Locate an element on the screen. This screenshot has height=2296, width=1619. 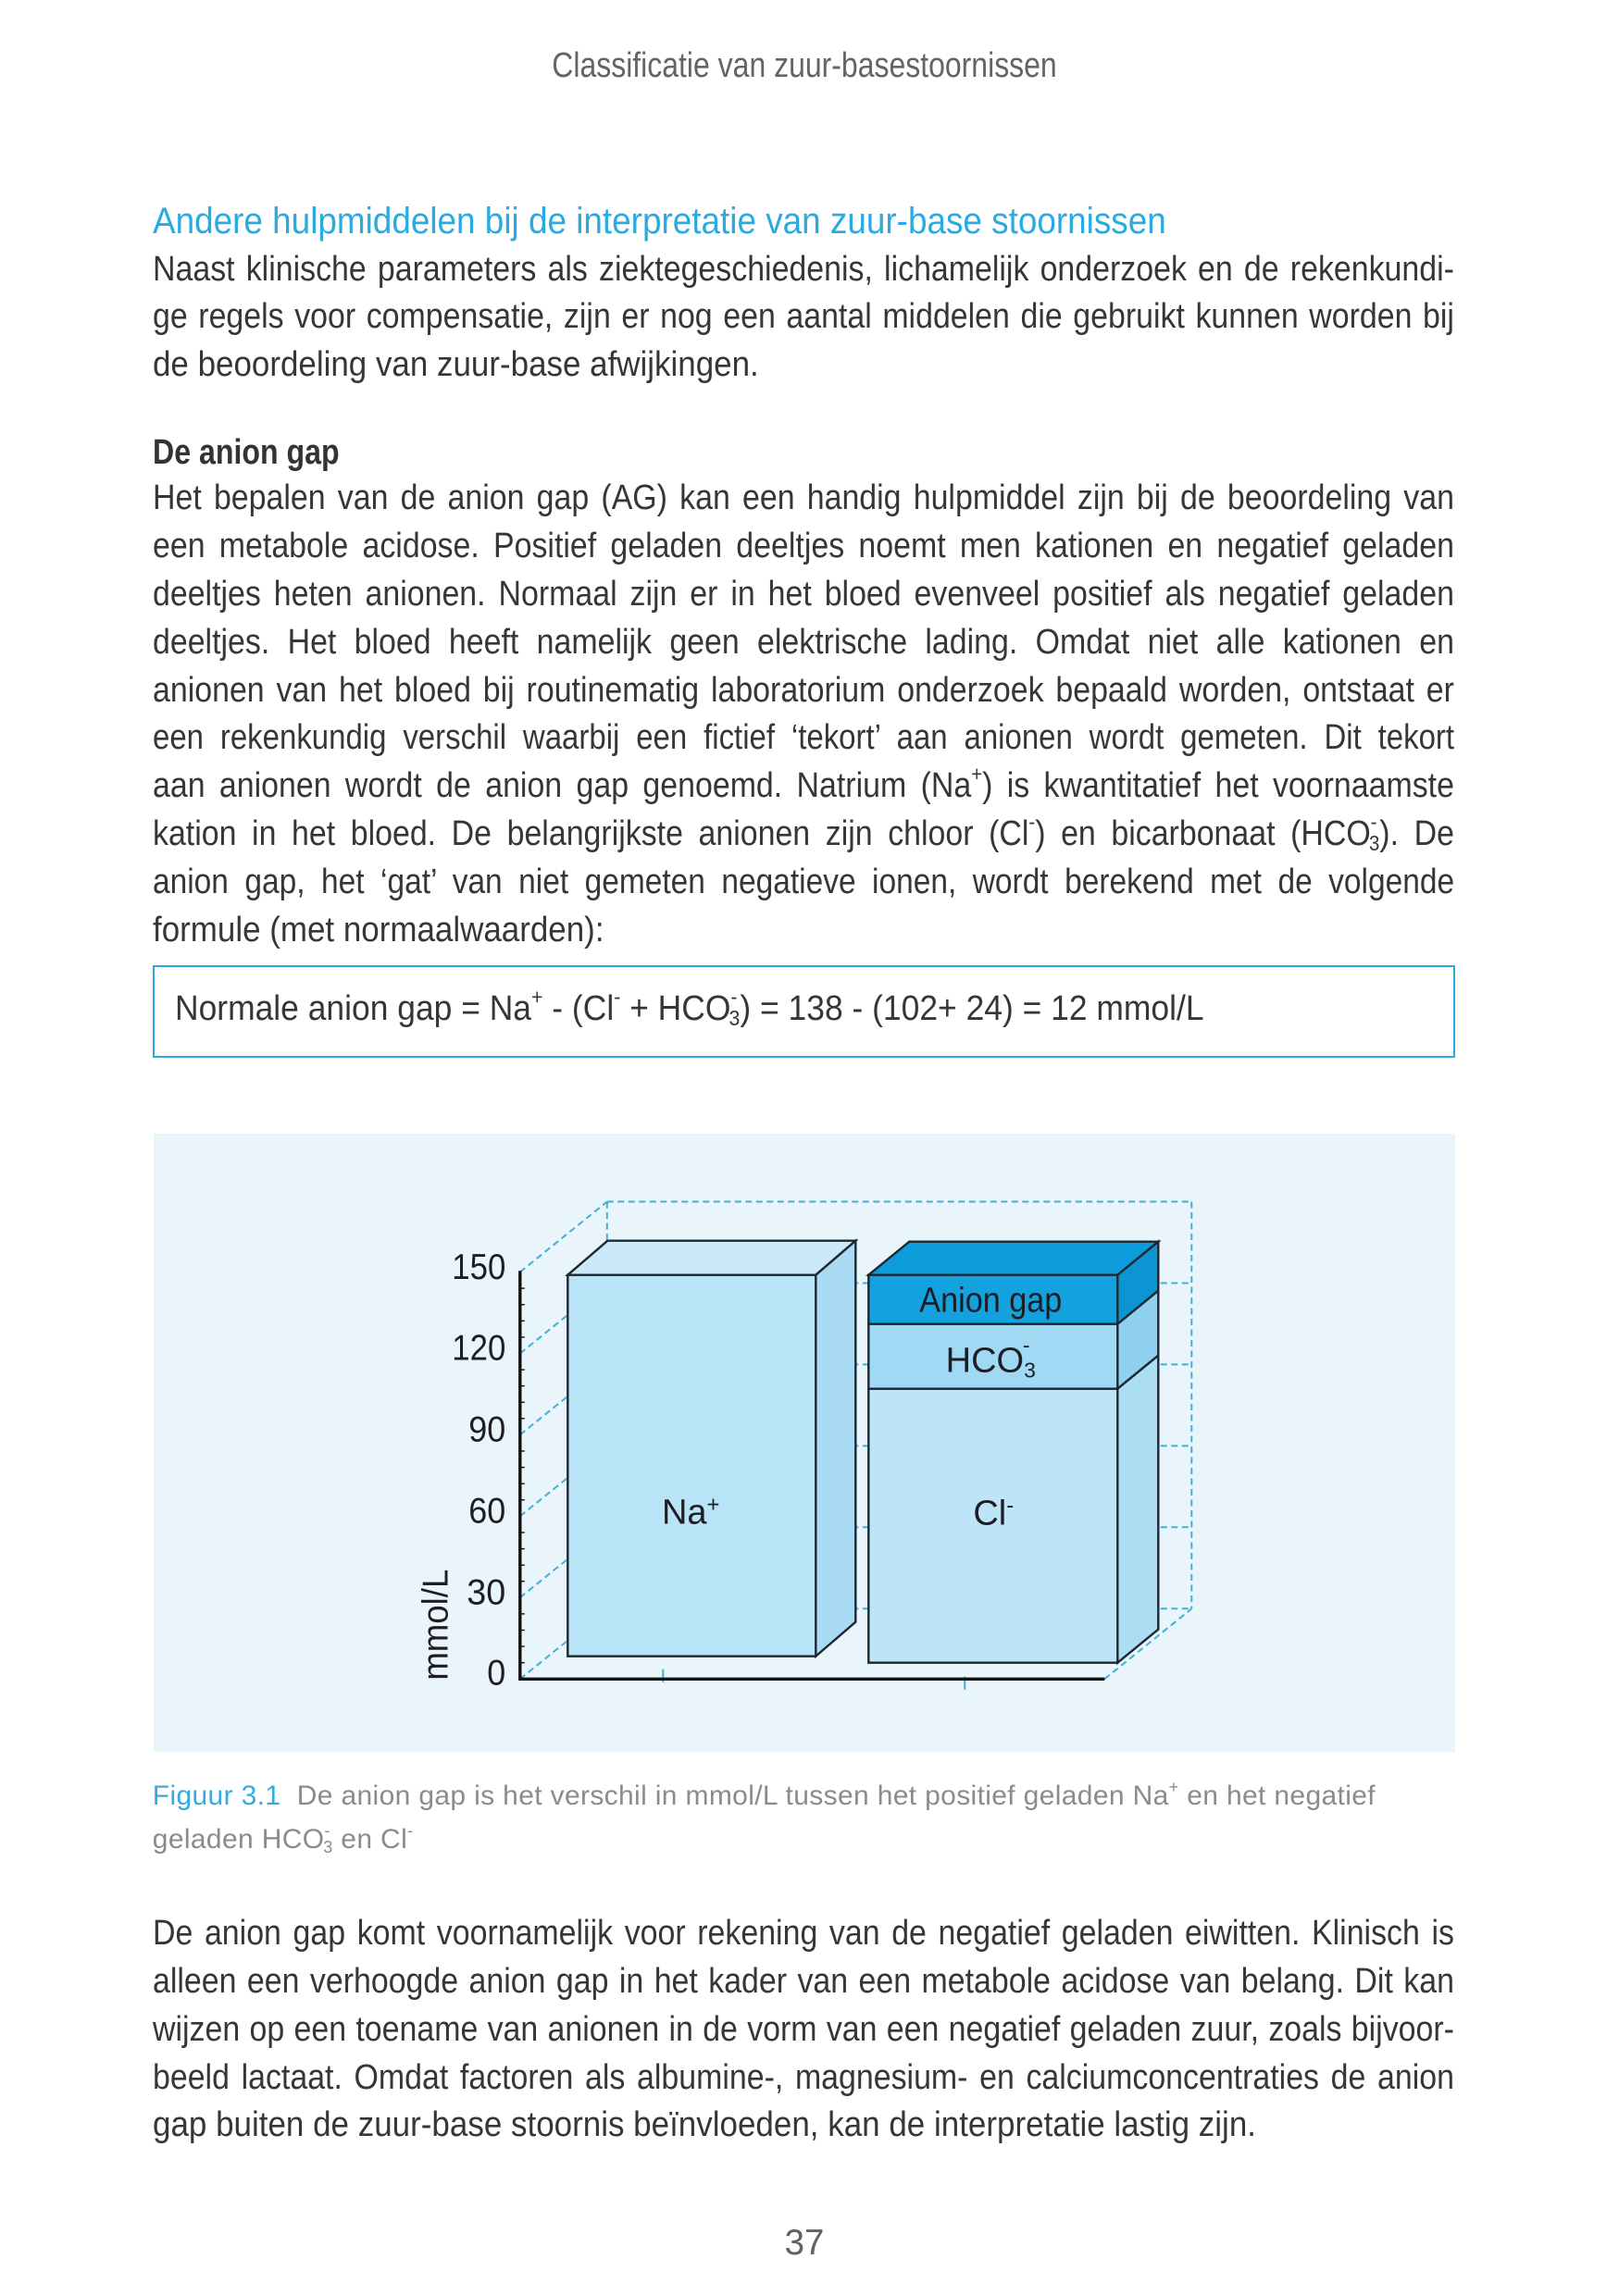
svg-text: 60 is located at coordinates (487, 1512).